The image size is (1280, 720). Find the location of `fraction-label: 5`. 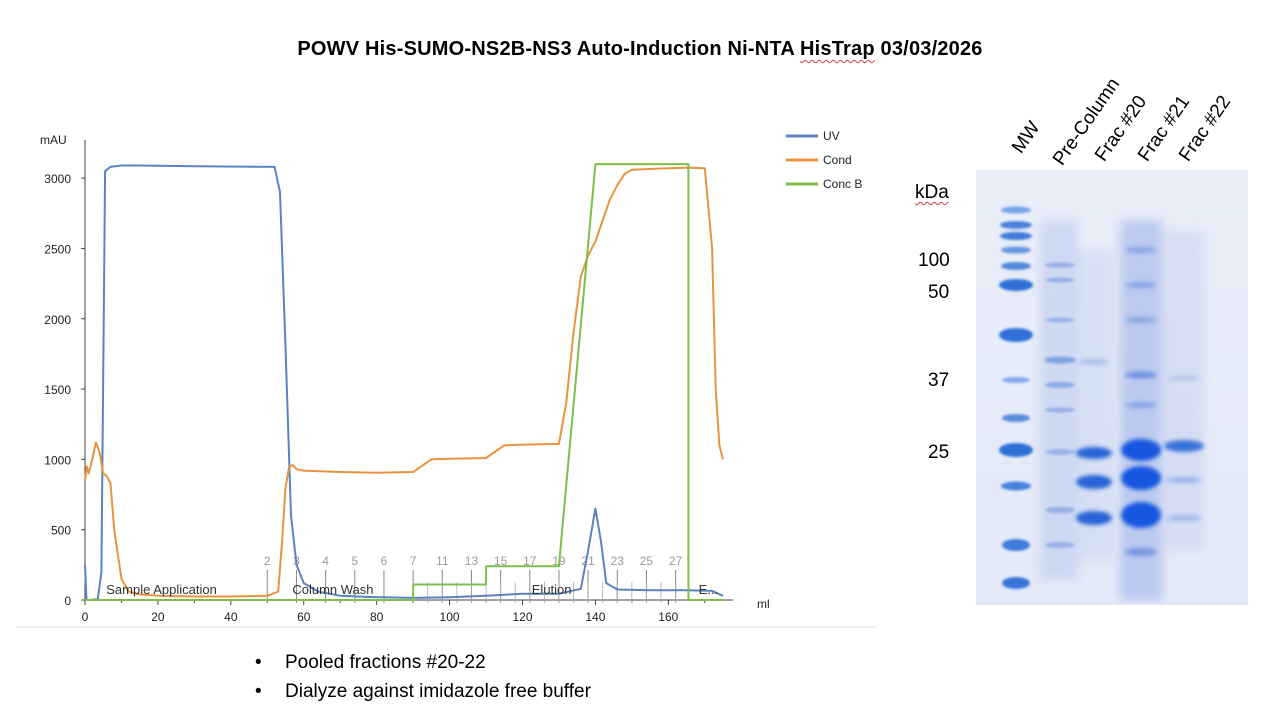

fraction-label: 5 is located at coordinates (354, 561).